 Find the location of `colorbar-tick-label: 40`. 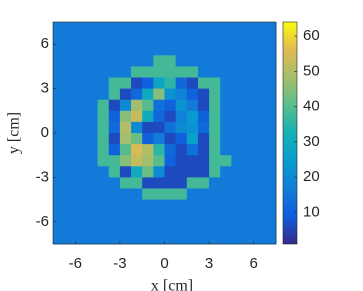

colorbar-tick-label: 40 is located at coordinates (311, 106).